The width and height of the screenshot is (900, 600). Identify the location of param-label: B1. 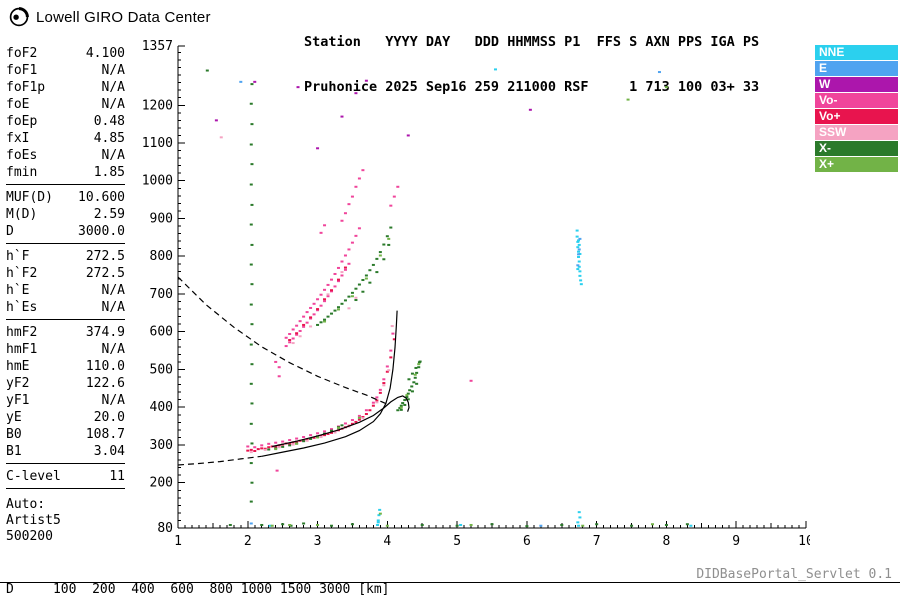
(14, 451).